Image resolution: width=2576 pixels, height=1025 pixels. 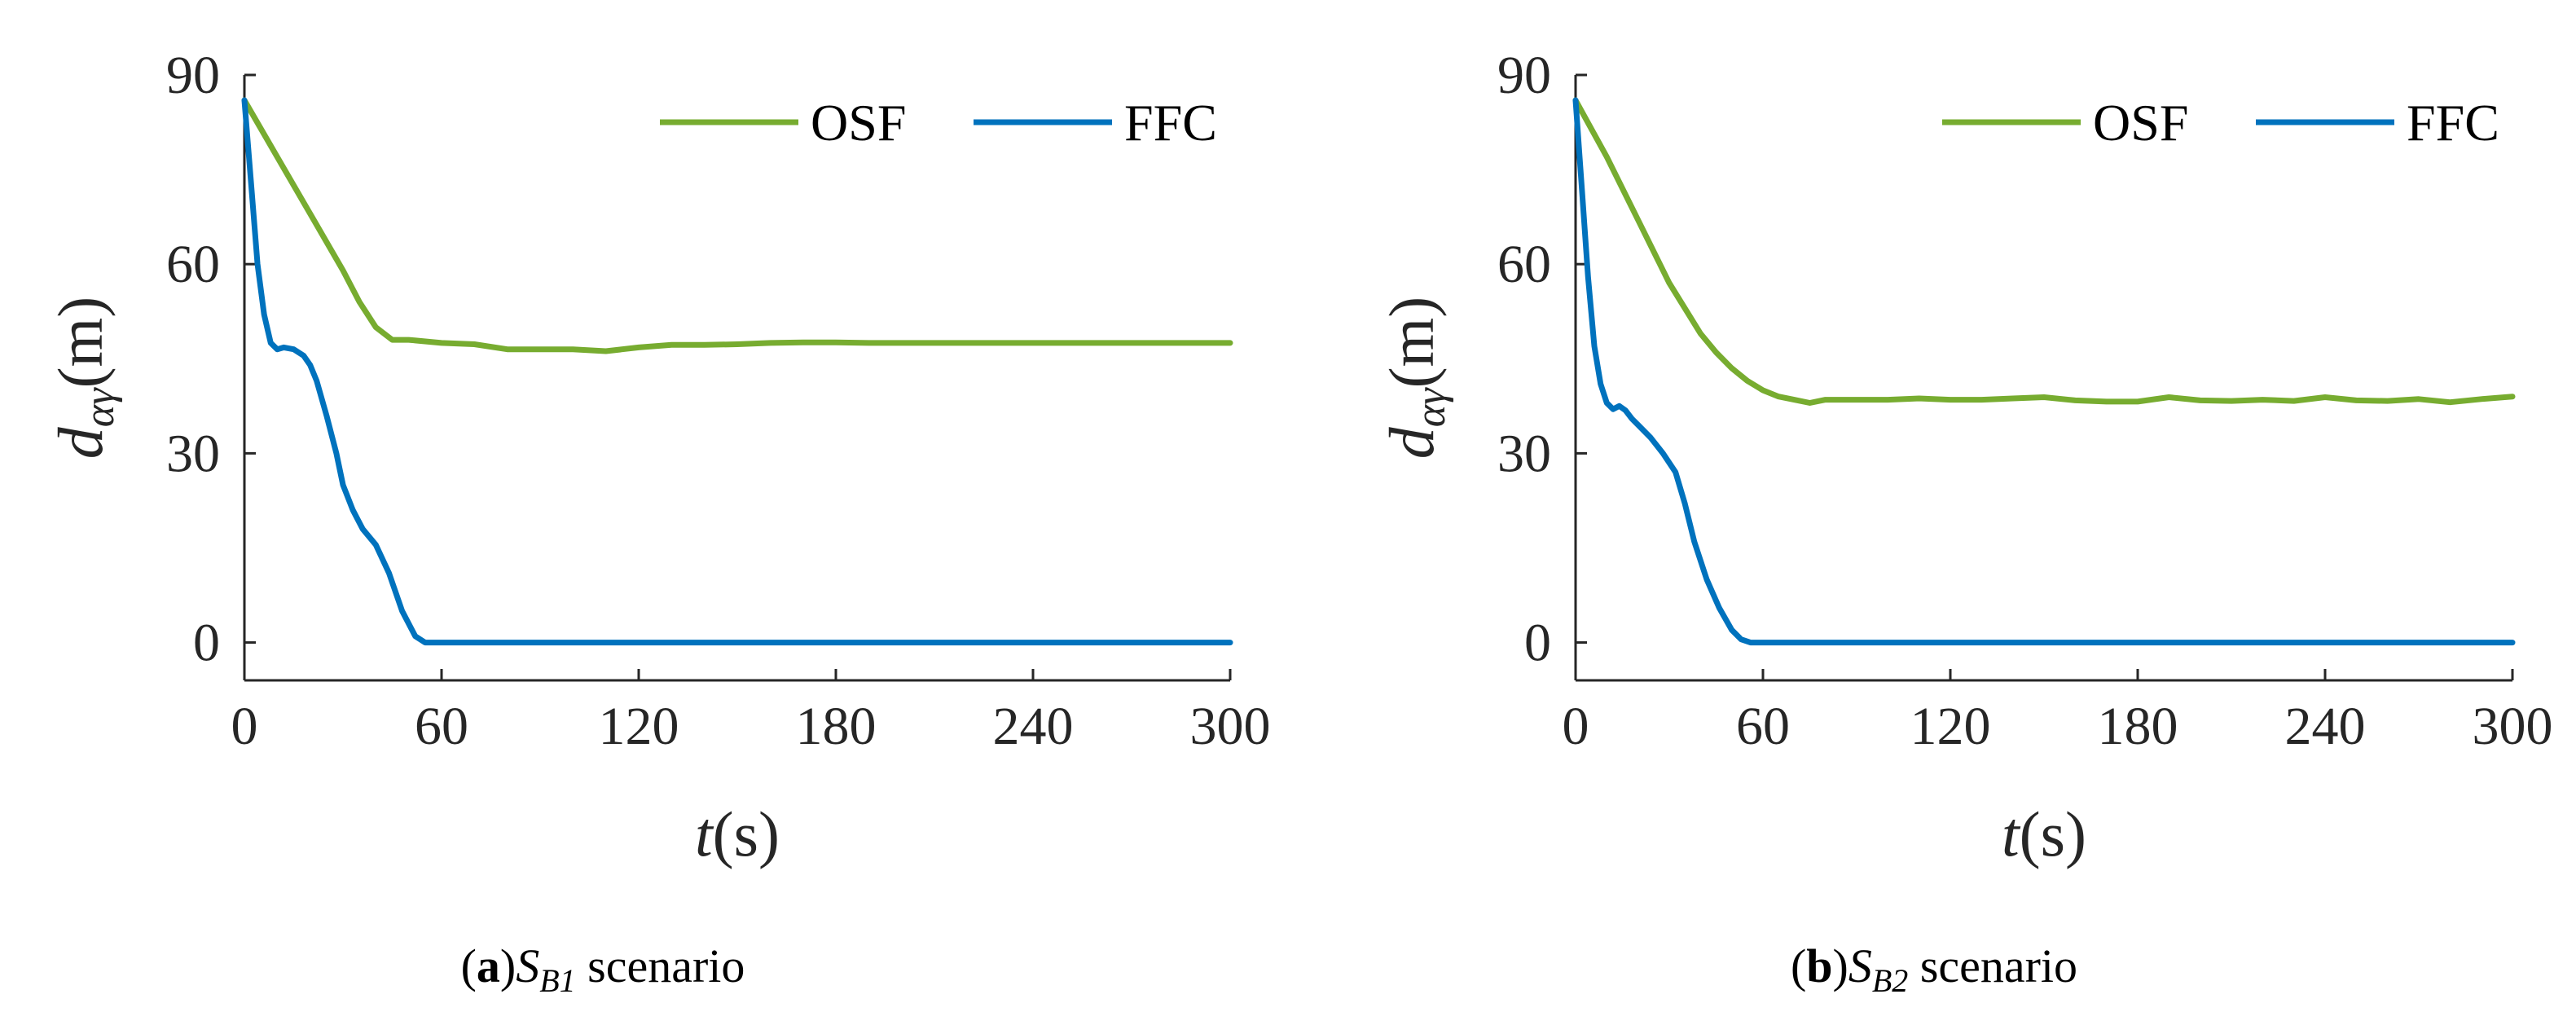 What do you see at coordinates (488, 965) in the screenshot?
I see `caption-letter: a` at bounding box center [488, 965].